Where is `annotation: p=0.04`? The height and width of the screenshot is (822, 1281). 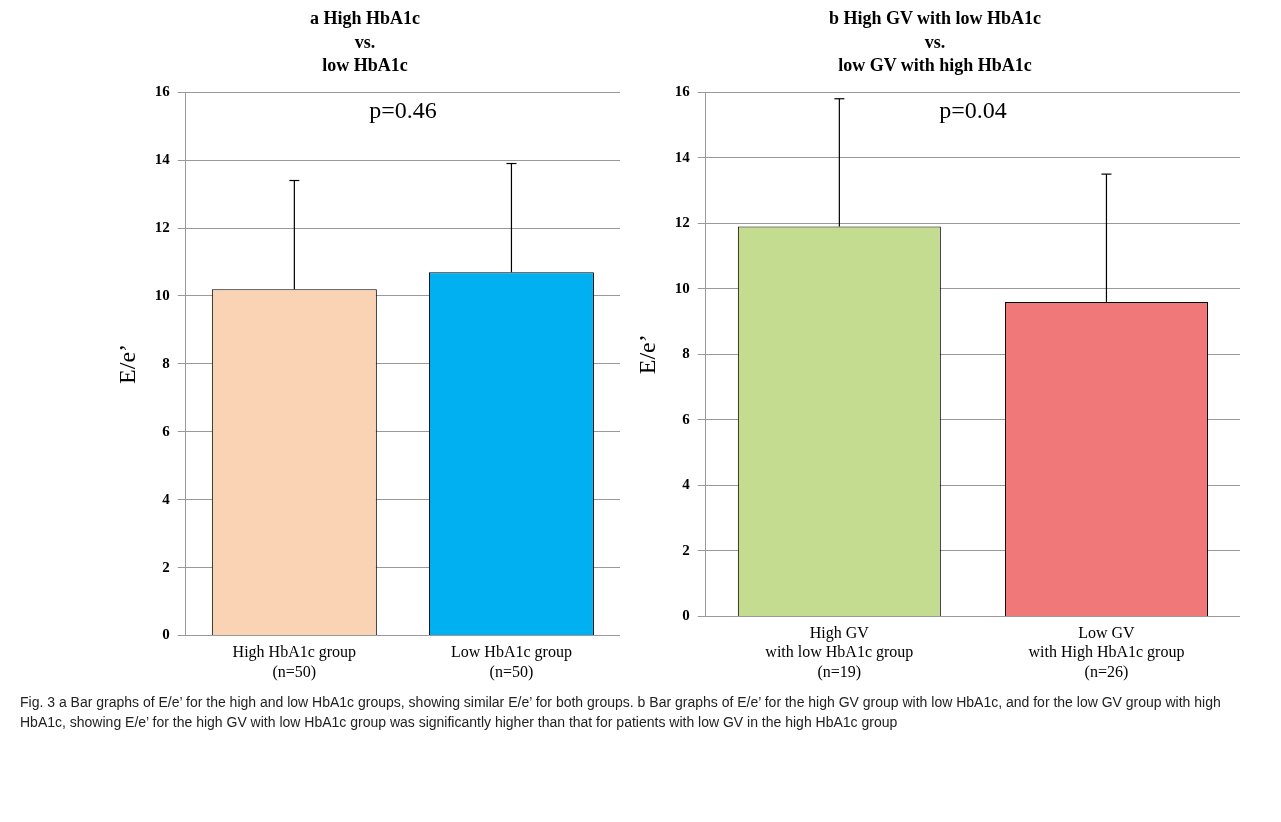 annotation: p=0.04 is located at coordinates (973, 110).